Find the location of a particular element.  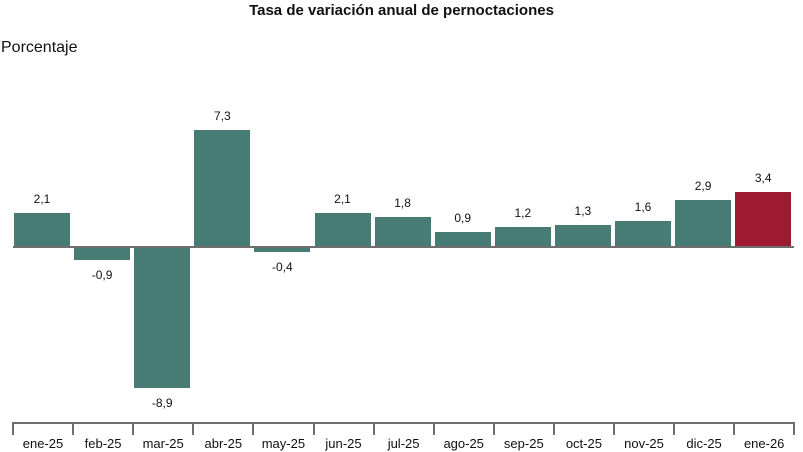

zero-line is located at coordinates (404, 247).